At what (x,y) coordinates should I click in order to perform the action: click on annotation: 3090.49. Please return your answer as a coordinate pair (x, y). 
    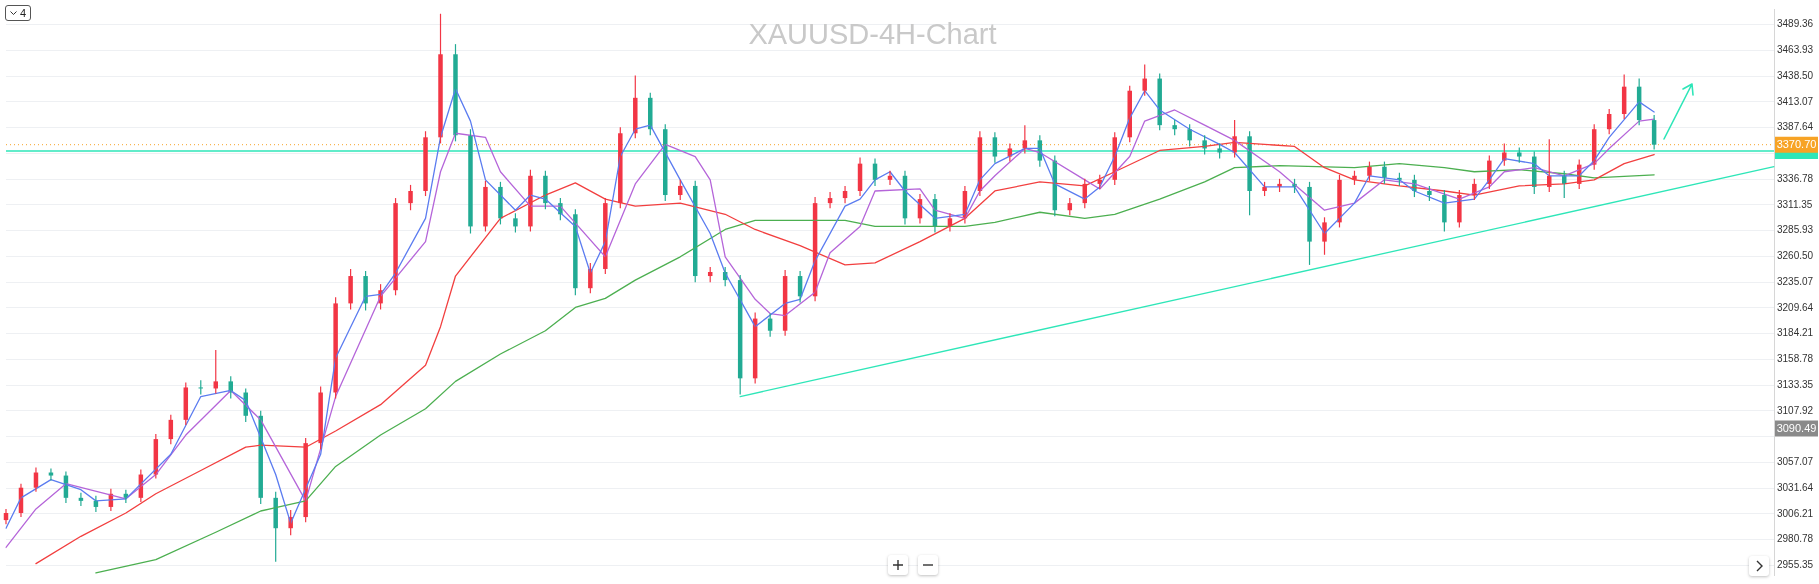
    Looking at the image, I should click on (1796, 427).